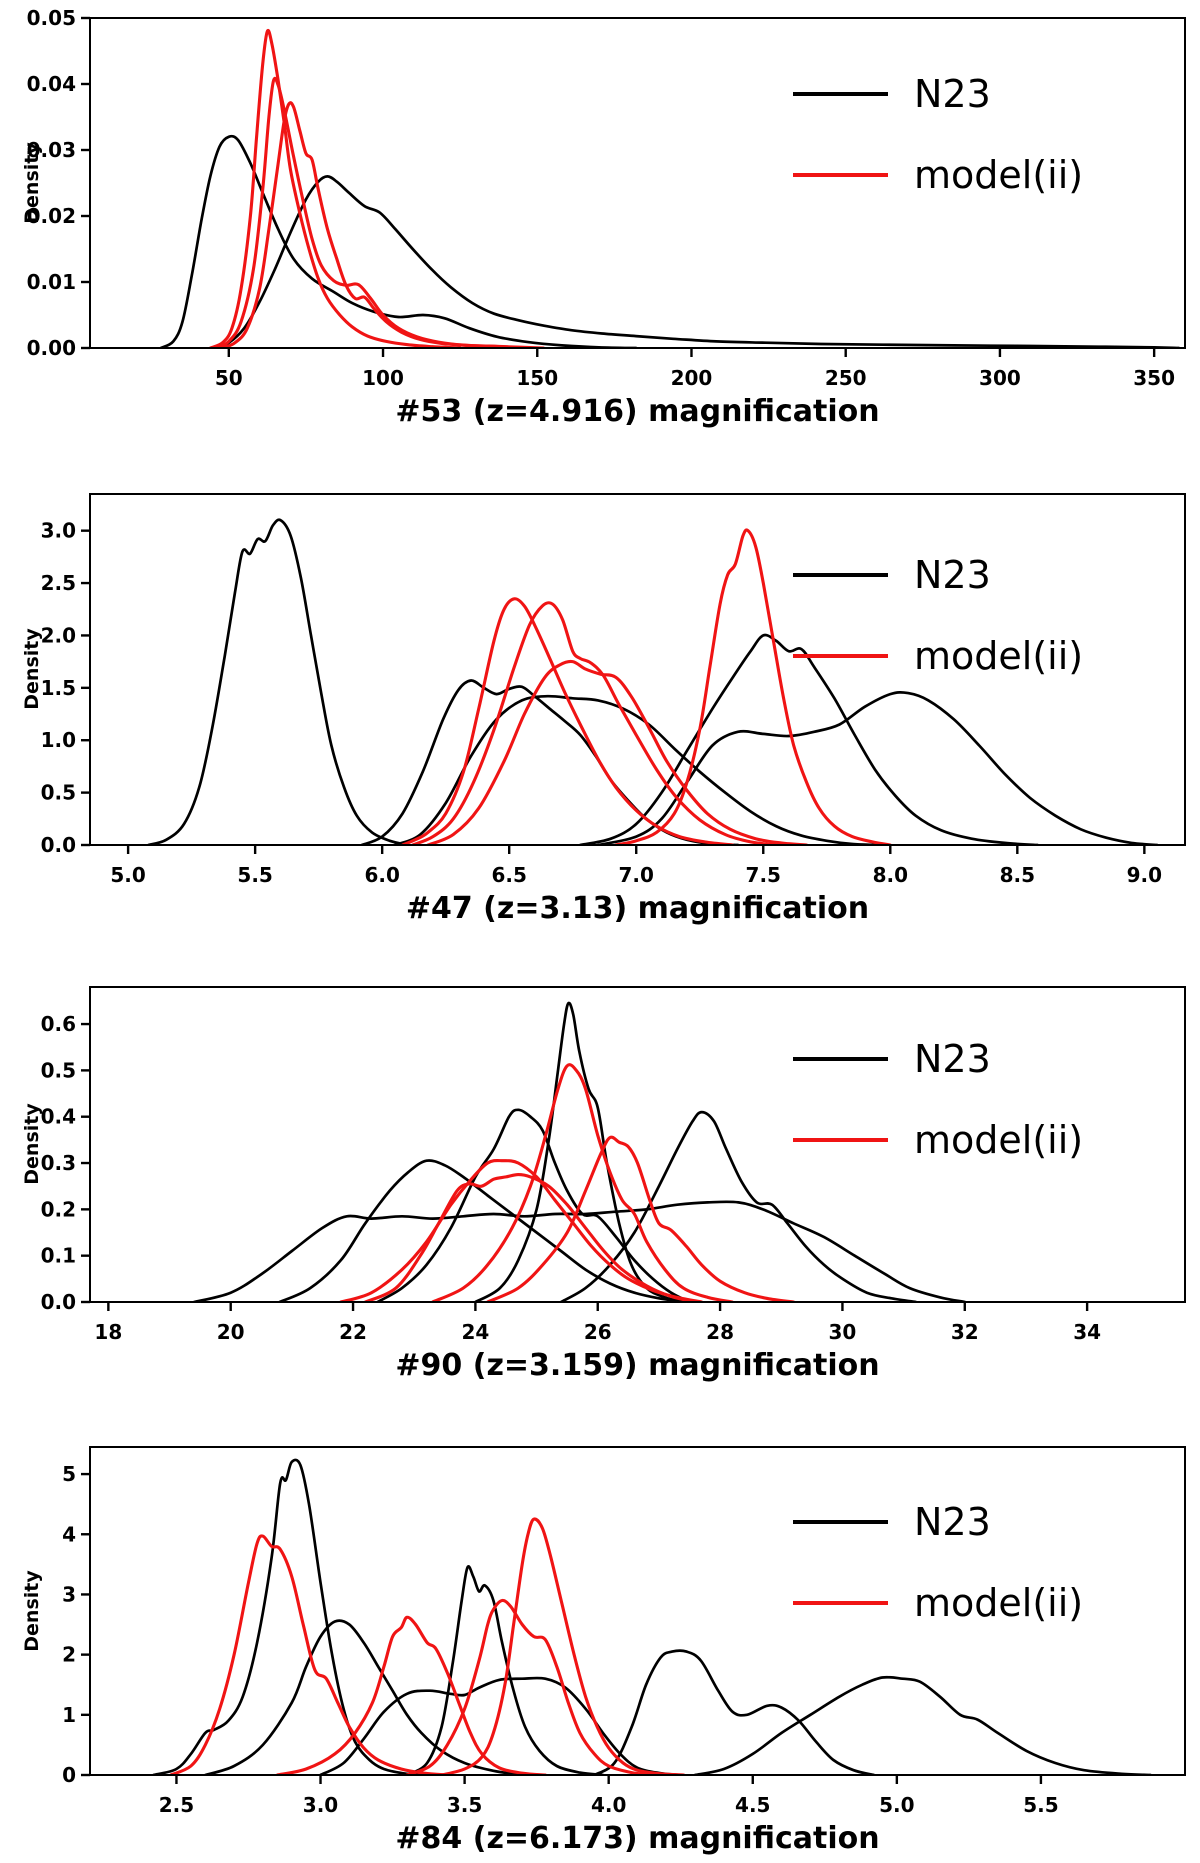 The width and height of the screenshot is (1200, 1863). Describe the element at coordinates (692, 378) in the screenshot. I see `x-tick-label: 200` at that location.